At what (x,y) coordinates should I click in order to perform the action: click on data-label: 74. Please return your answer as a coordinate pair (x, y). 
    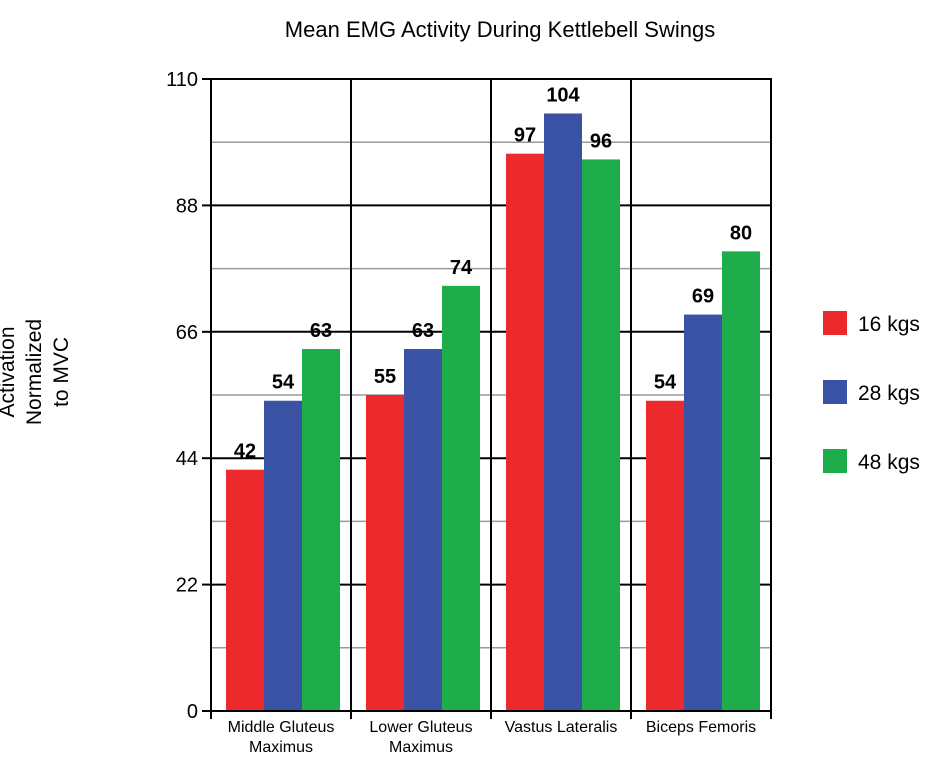
    Looking at the image, I should click on (461, 268).